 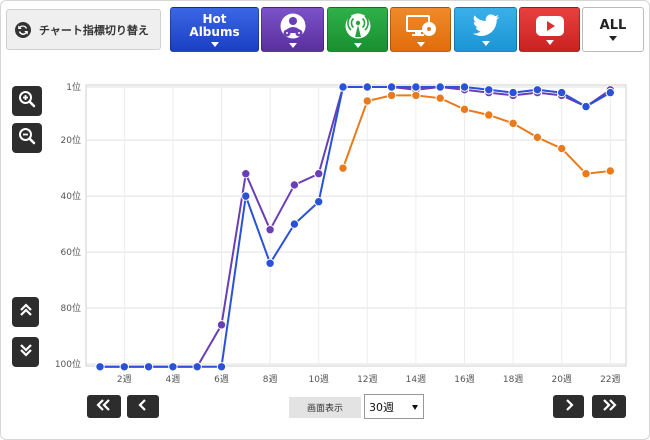 What do you see at coordinates (318, 379) in the screenshot?
I see `x-tick-label: 10週` at bounding box center [318, 379].